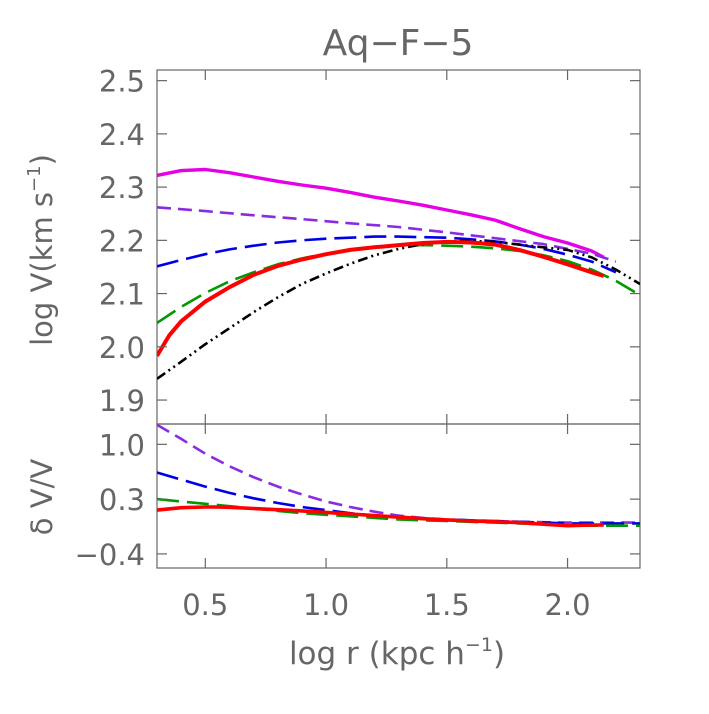 This screenshot has width=709, height=714. What do you see at coordinates (110, 555) in the screenshot?
I see `bottom-y-tick-label: −0.4` at bounding box center [110, 555].